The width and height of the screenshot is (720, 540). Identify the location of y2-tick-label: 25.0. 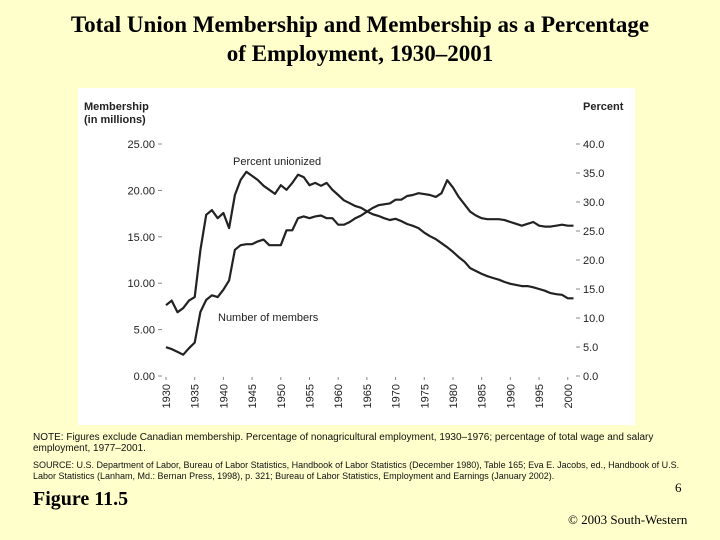
(593, 232).